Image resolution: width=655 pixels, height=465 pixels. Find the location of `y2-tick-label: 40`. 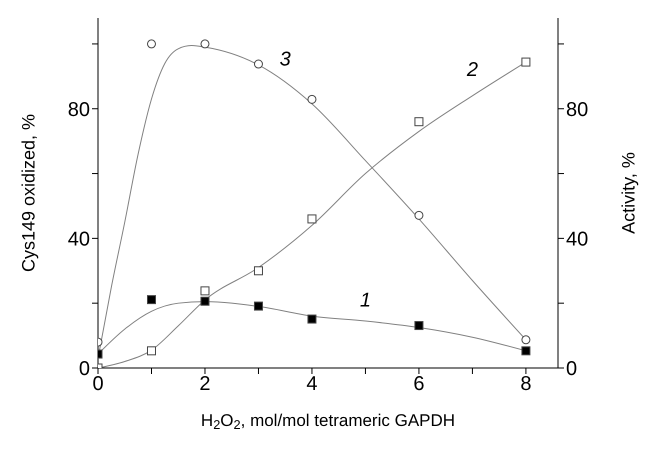

y2-tick-label: 40 is located at coordinates (577, 239).